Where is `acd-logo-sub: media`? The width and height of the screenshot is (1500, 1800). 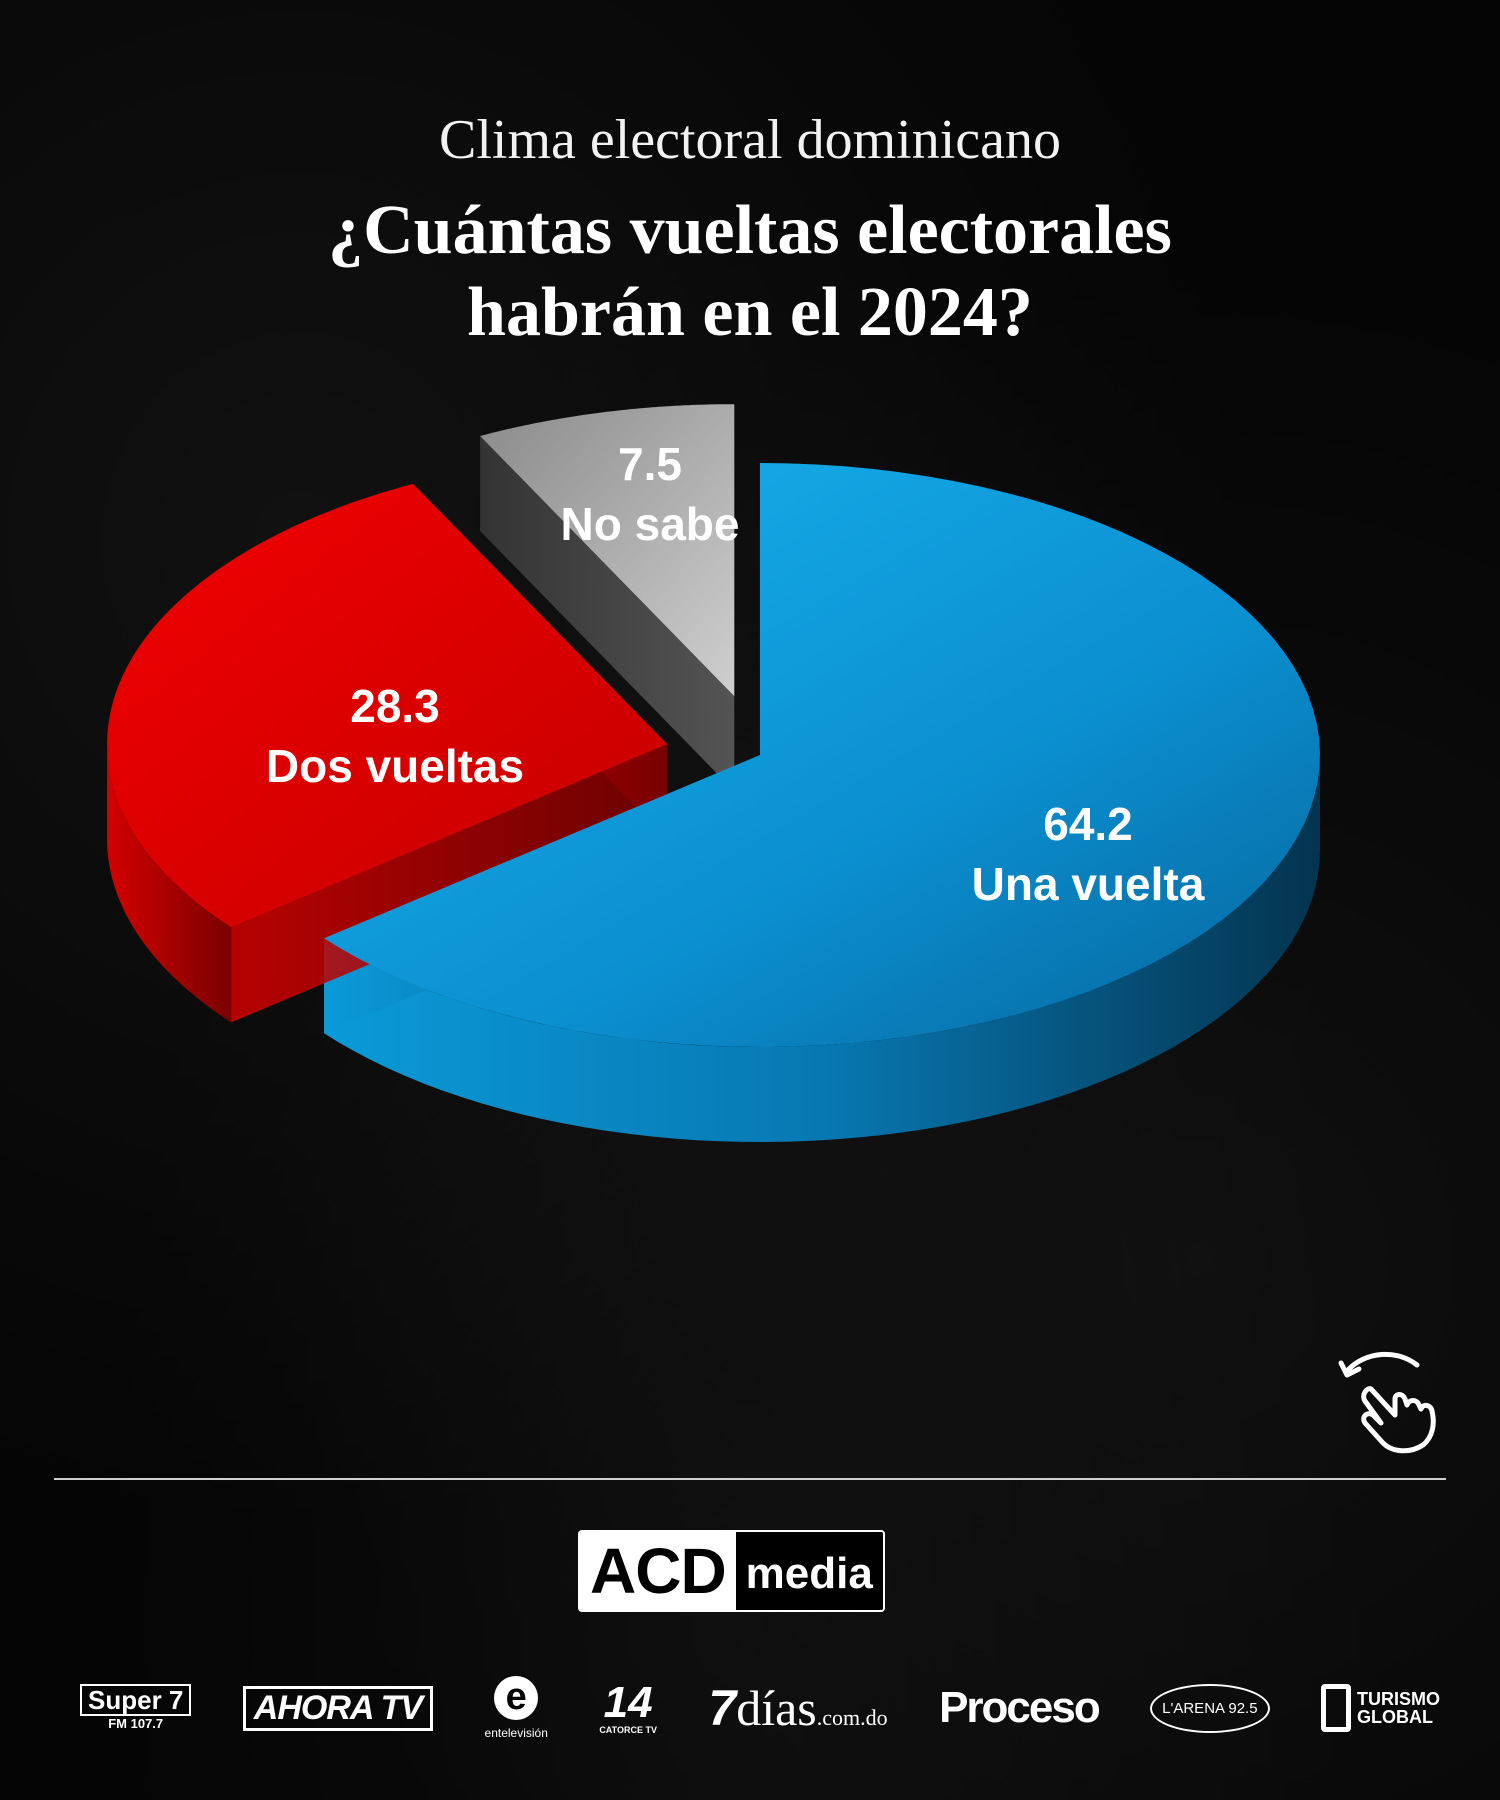
acd-logo-sub: media is located at coordinates (809, 1571).